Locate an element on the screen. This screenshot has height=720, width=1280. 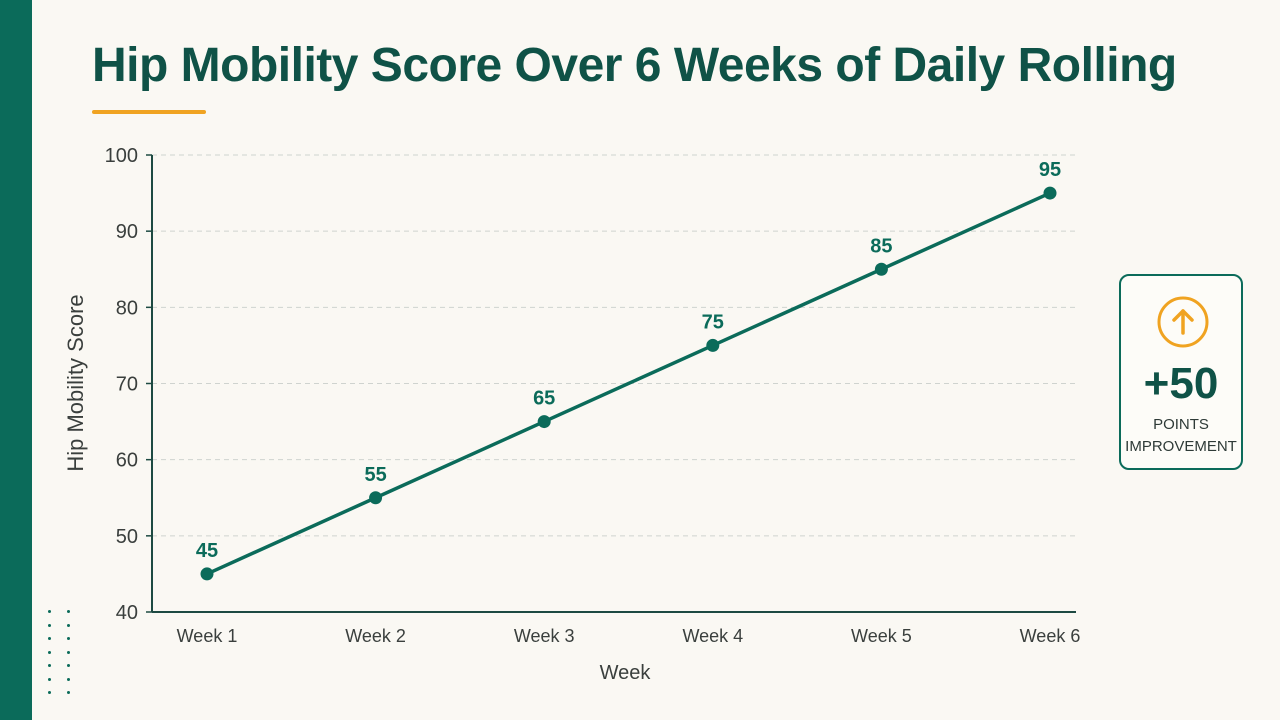
y-tick-label: 60 is located at coordinates (127, 461).